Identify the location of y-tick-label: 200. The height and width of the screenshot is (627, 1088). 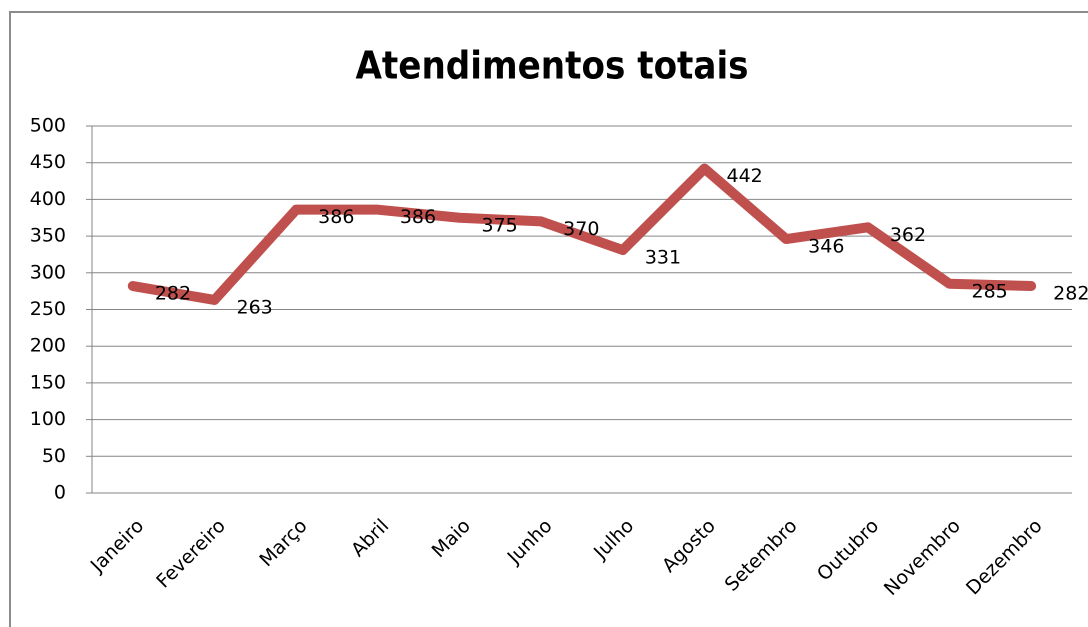
(48, 346).